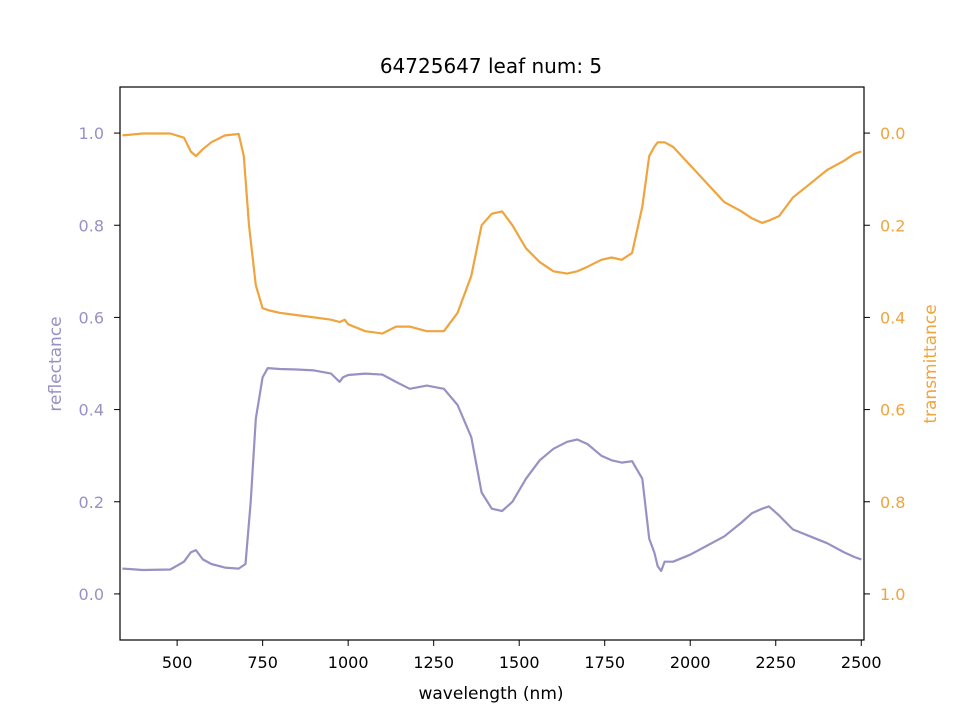 The height and width of the screenshot is (720, 960). I want to click on x-tick-label: 500, so click(177, 662).